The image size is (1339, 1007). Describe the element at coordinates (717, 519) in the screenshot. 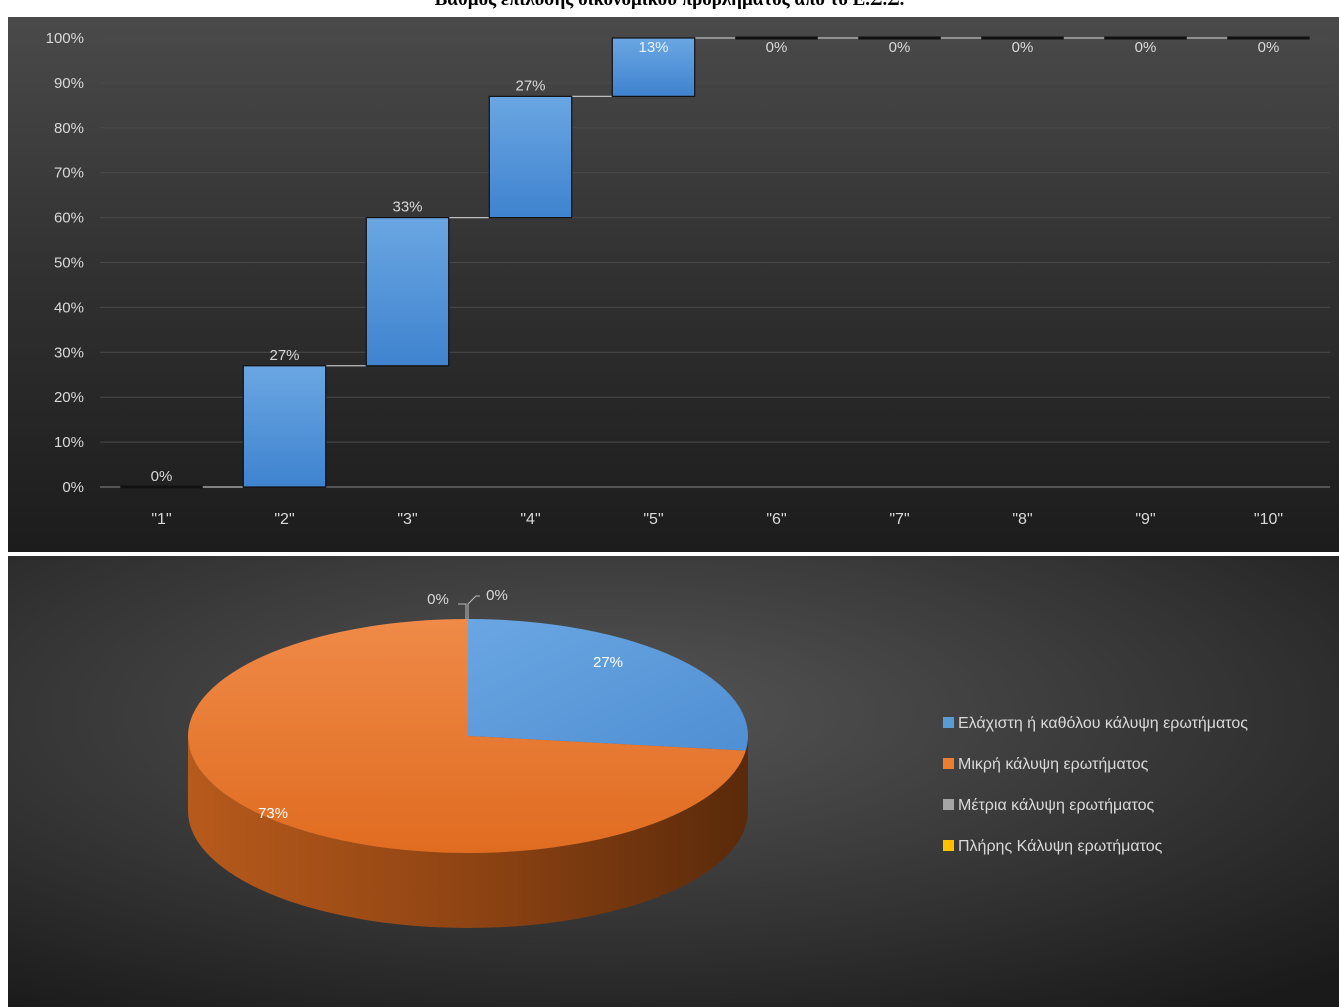

I see `chart1-x-axis: "1" "2" "3" "4" "5" "6" "7" "8" "9" "10"` at that location.